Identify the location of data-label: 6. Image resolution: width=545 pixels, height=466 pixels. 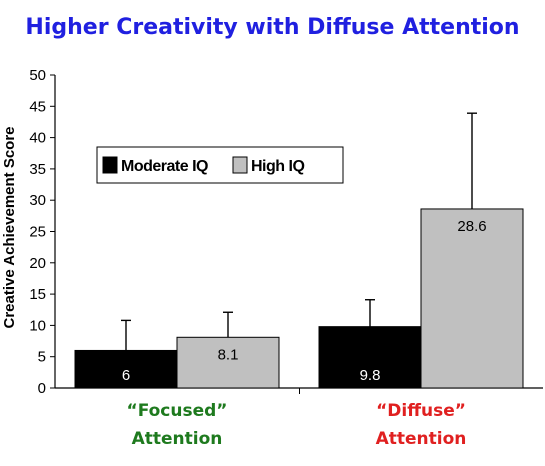
(126, 375).